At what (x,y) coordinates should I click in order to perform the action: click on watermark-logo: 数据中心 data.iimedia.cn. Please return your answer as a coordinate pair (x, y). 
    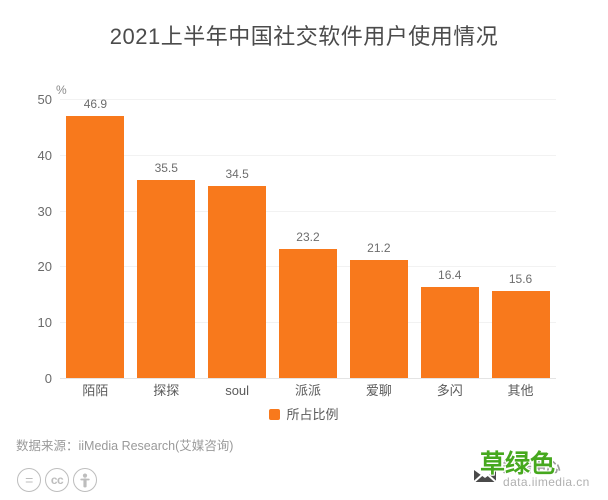
    Looking at the image, I should click on (531, 474).